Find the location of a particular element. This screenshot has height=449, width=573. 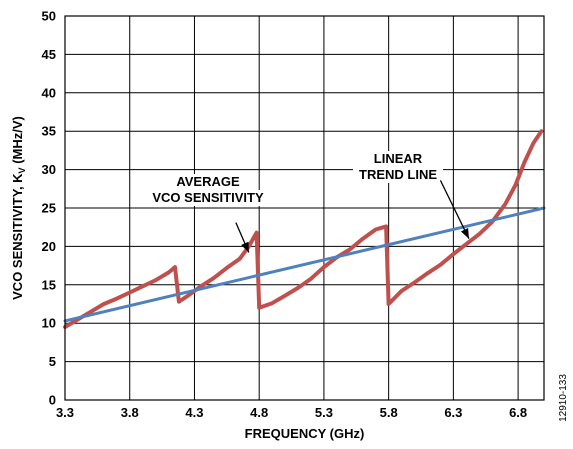

y-tick-label: 35 is located at coordinates (49, 131).